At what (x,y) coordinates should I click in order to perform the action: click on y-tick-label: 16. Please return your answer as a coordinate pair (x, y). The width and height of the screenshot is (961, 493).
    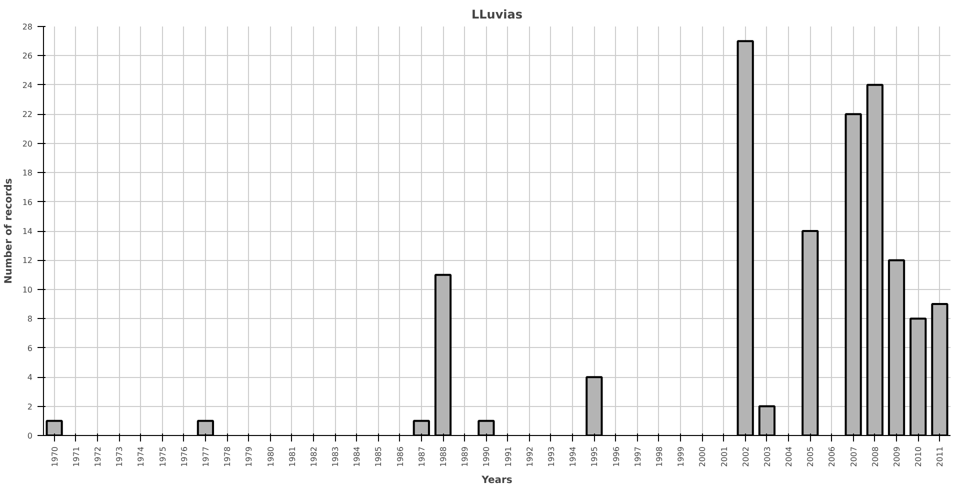
    Looking at the image, I should click on (27, 202).